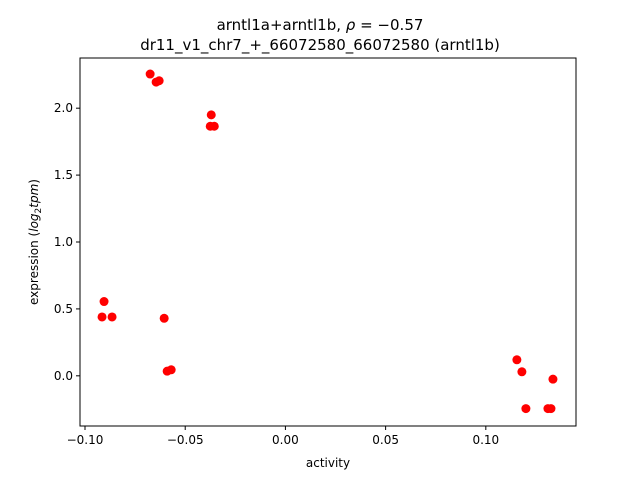 The width and height of the screenshot is (640, 480). I want to click on x-axis-ticks: −0.10 −0.05 0.00 0.05 0.10, so click(283, 436).